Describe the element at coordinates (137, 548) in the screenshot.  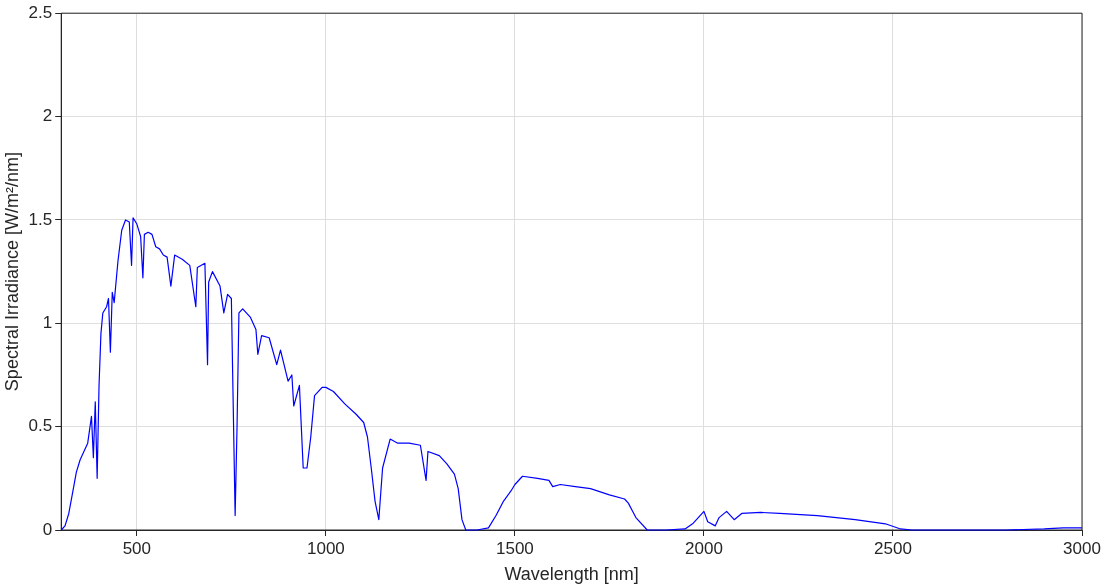
I see `x-tick-label: 500` at that location.